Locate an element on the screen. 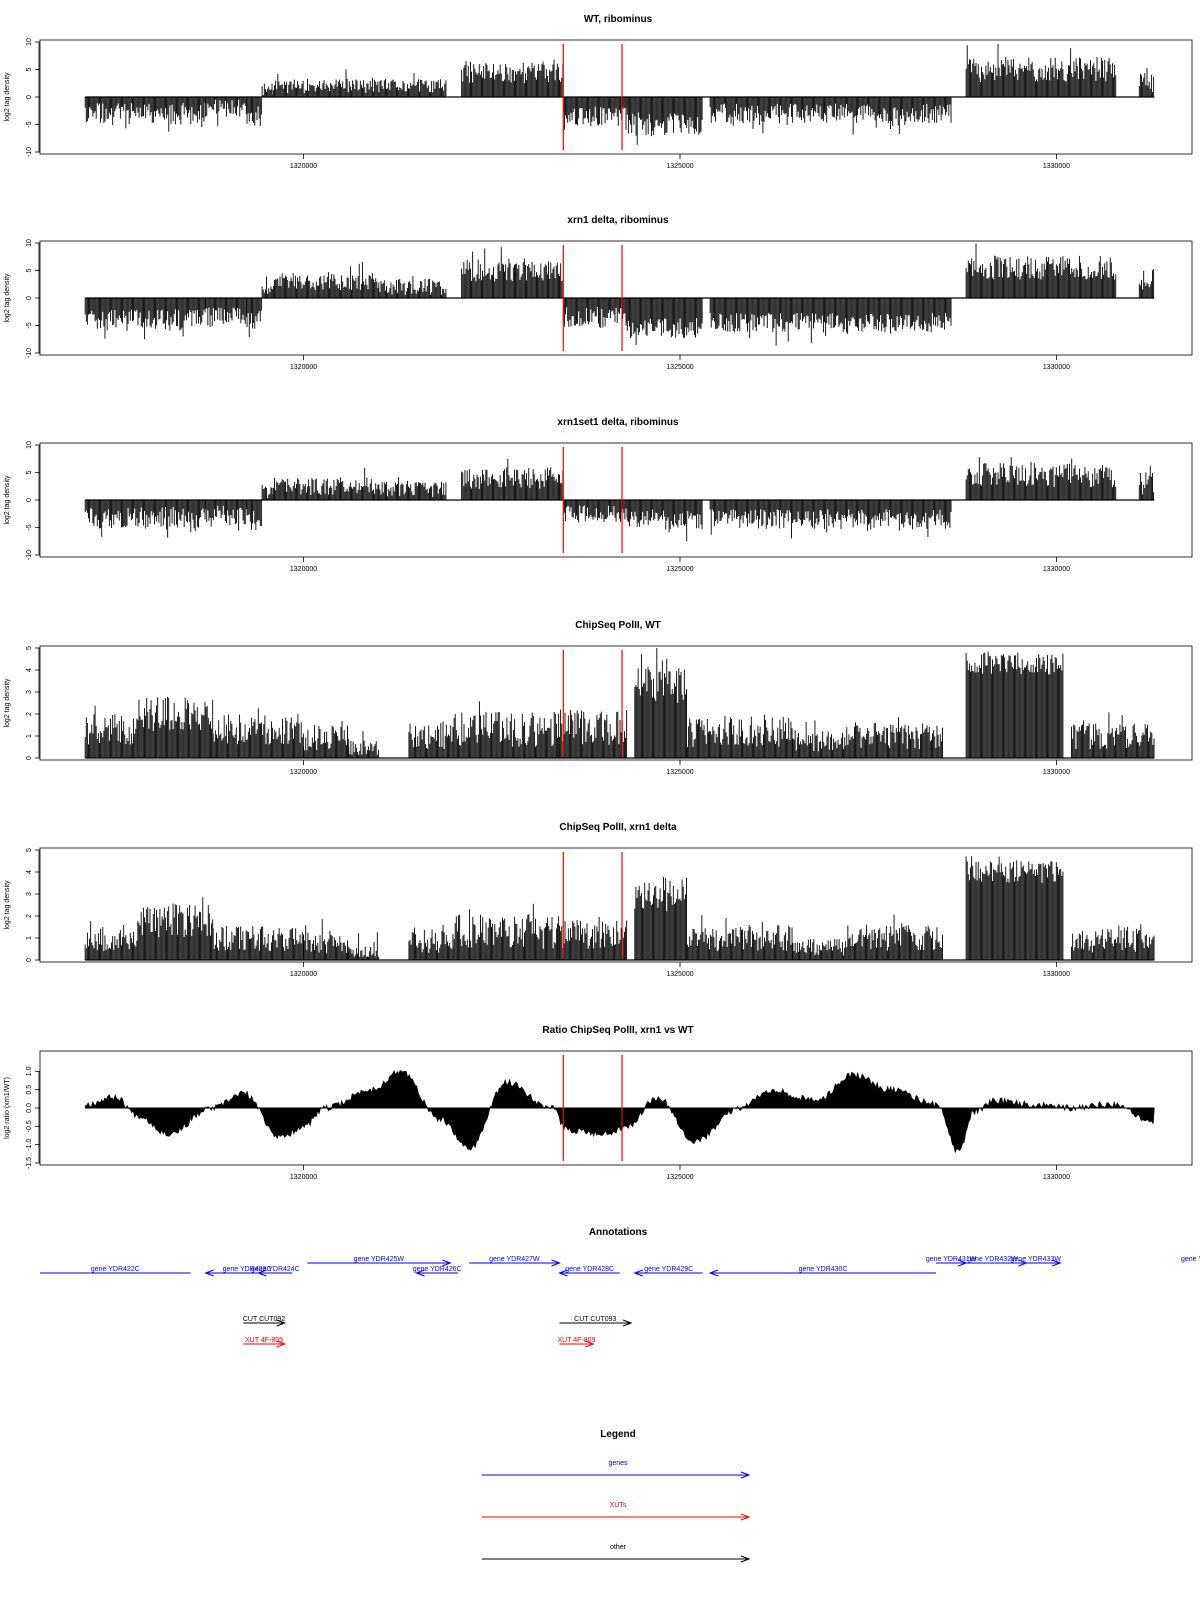 The width and height of the screenshot is (1200, 1605). ratio-area is located at coordinates (619, 1111).